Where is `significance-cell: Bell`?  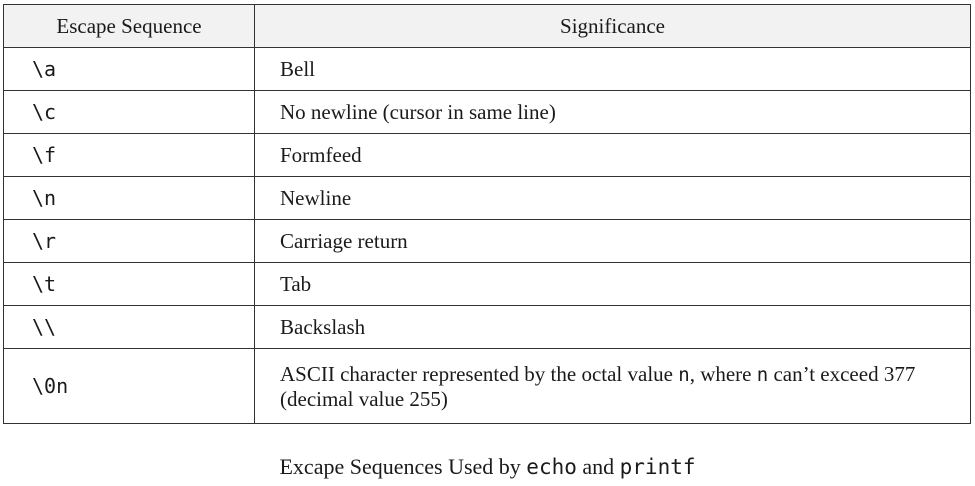
significance-cell: Bell is located at coordinates (612, 69).